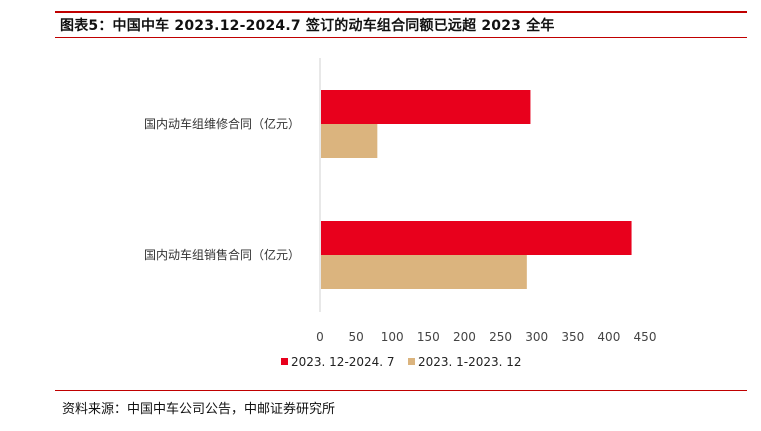 The image size is (761, 431). What do you see at coordinates (536, 337) in the screenshot?
I see `x-tick-label: 300` at bounding box center [536, 337].